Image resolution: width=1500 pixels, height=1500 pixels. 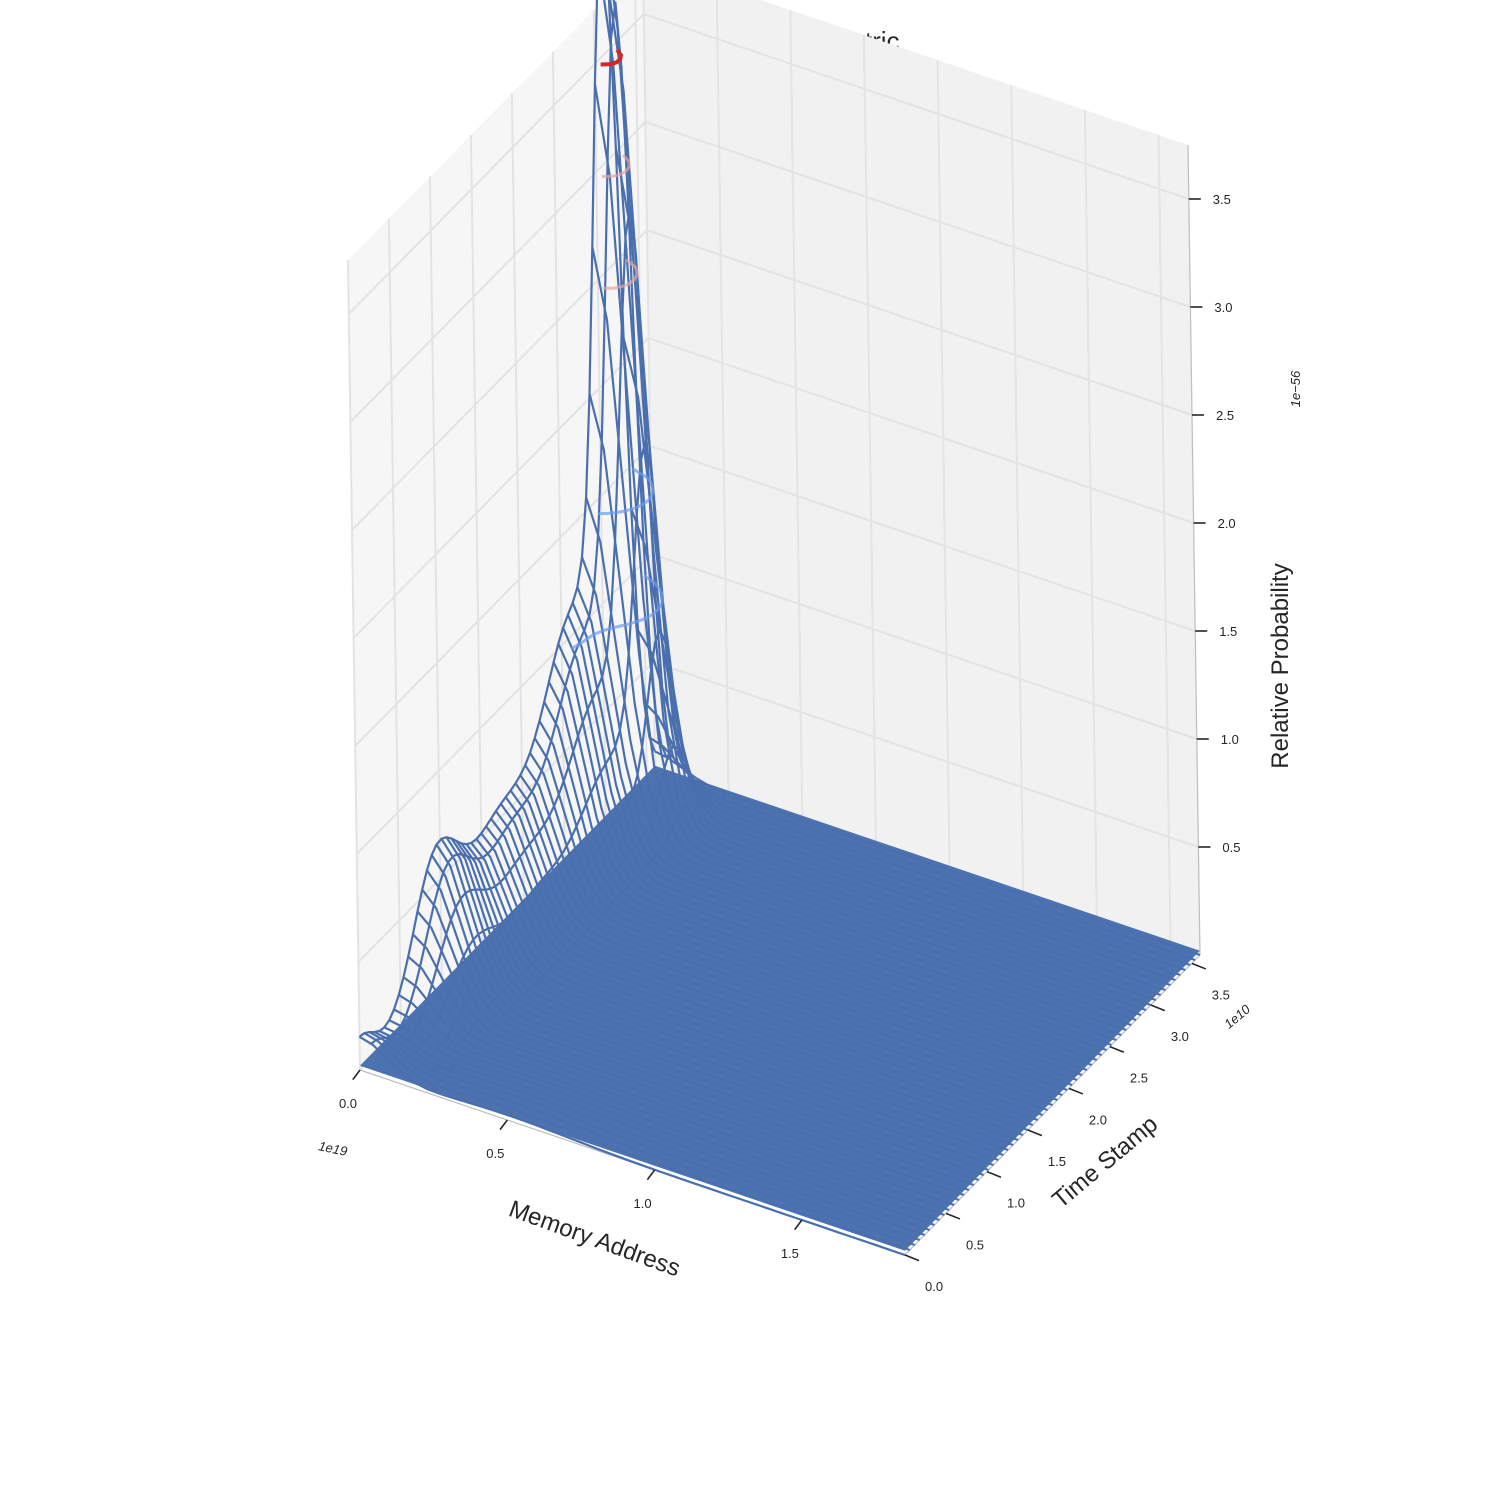 What do you see at coordinates (495, 1153) in the screenshot?
I see `x-tick-label: 0.5` at bounding box center [495, 1153].